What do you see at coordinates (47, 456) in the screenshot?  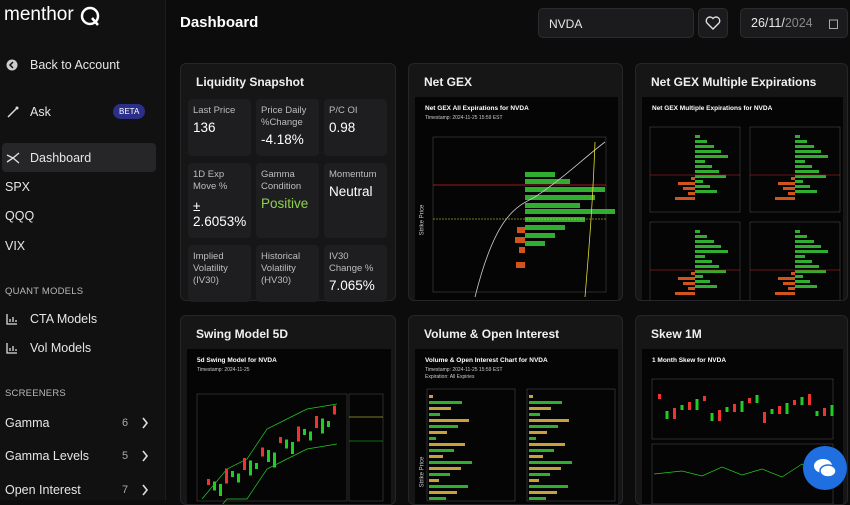 I see `nav-gamma-levels: Gamma Levels` at bounding box center [47, 456].